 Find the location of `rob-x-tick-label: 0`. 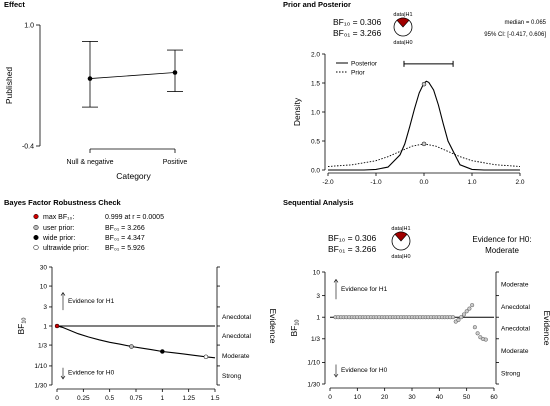

rob-x-tick-label: 0 is located at coordinates (57, 398).